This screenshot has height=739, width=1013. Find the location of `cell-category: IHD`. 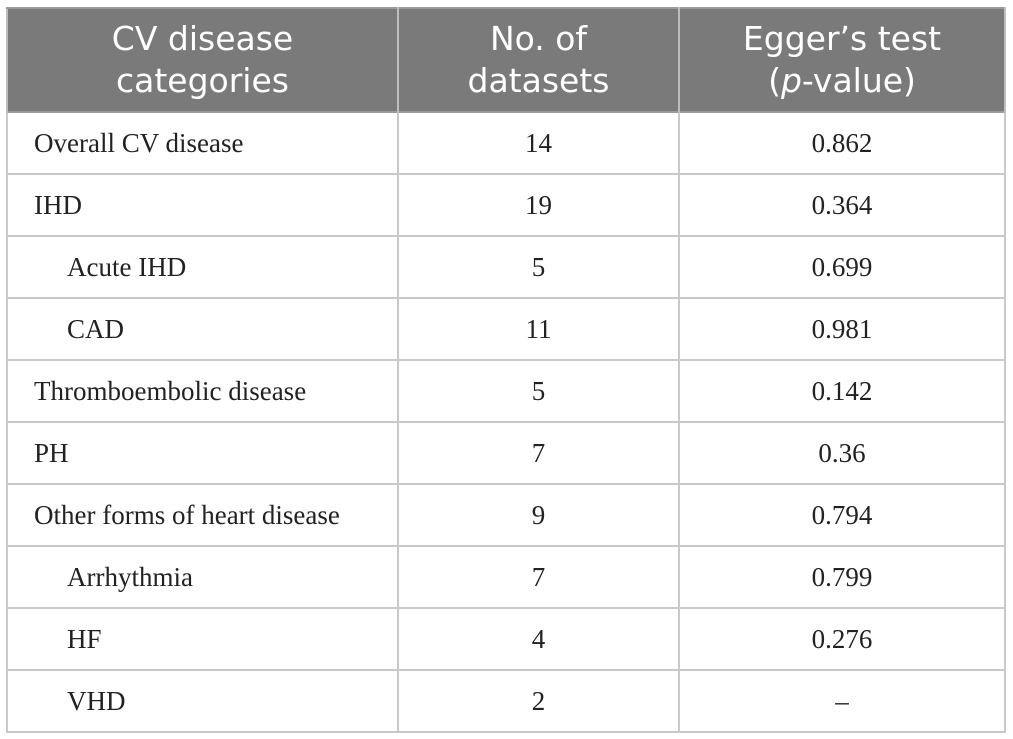

cell-category: IHD is located at coordinates (202, 205).